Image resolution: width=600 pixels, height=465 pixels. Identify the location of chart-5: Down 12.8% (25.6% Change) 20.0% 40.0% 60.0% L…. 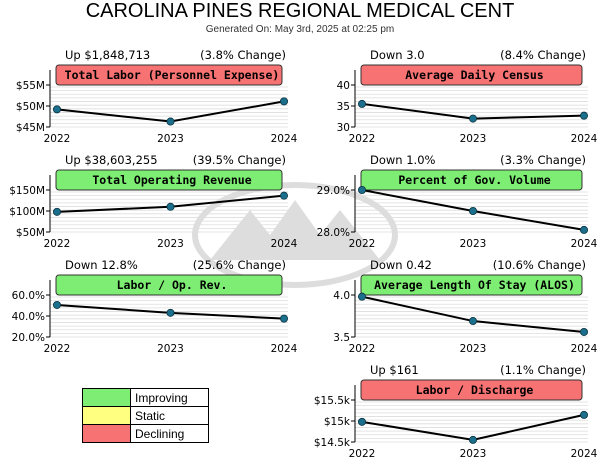
(155, 306).